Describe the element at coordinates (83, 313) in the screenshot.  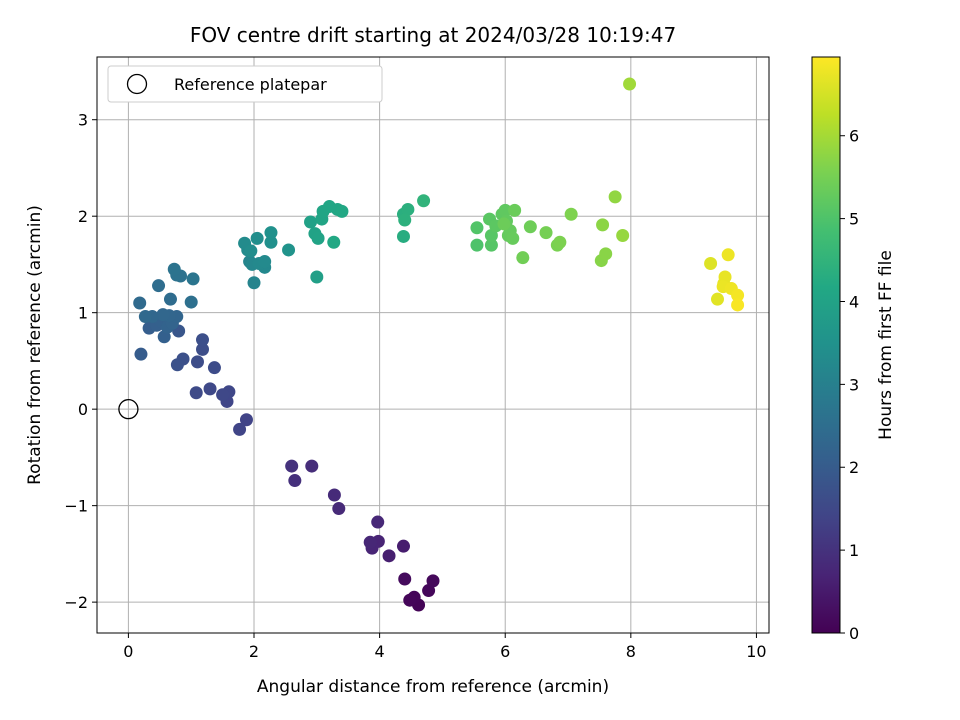
I see `y-tick-label: 1` at that location.